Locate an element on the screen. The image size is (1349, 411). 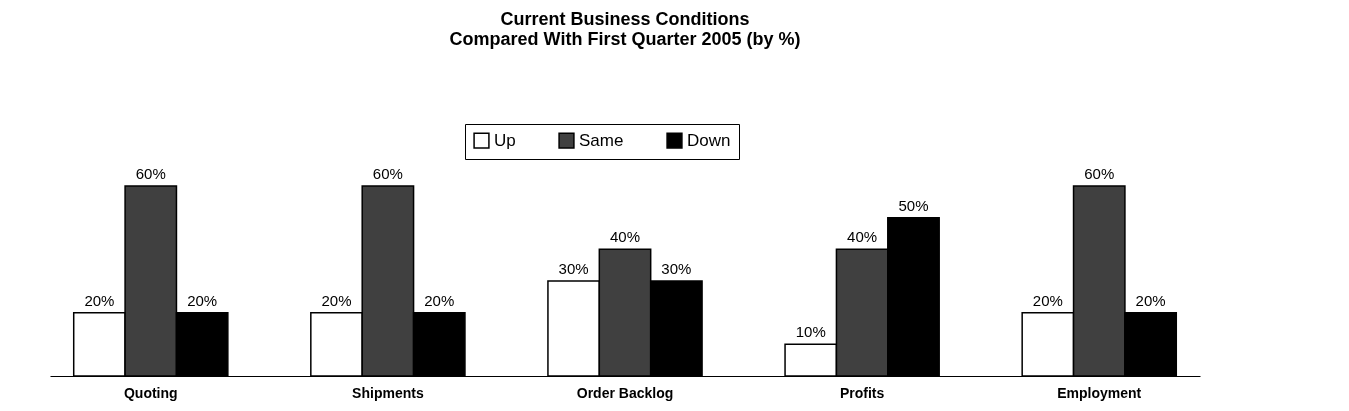
data-label: 50% is located at coordinates (913, 205).